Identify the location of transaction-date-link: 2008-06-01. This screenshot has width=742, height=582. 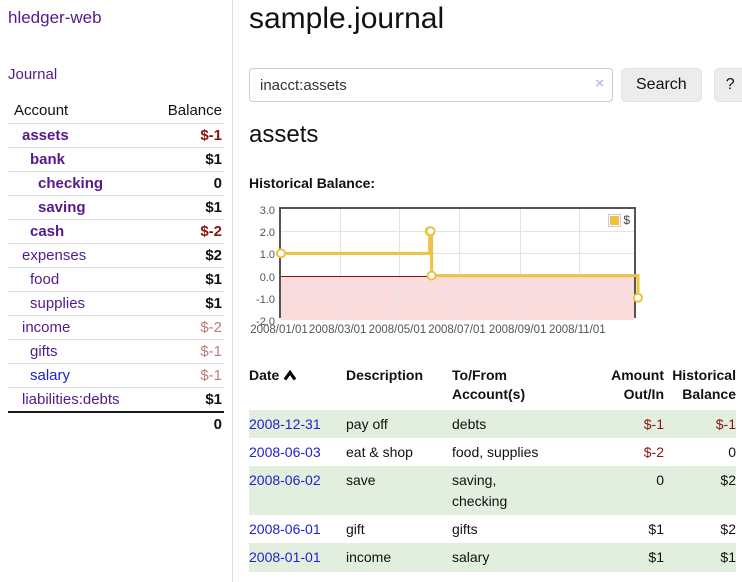
(285, 528).